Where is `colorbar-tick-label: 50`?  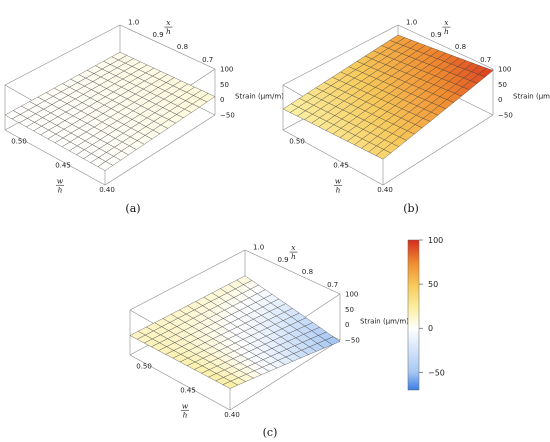
colorbar-tick-label: 50 is located at coordinates (433, 284).